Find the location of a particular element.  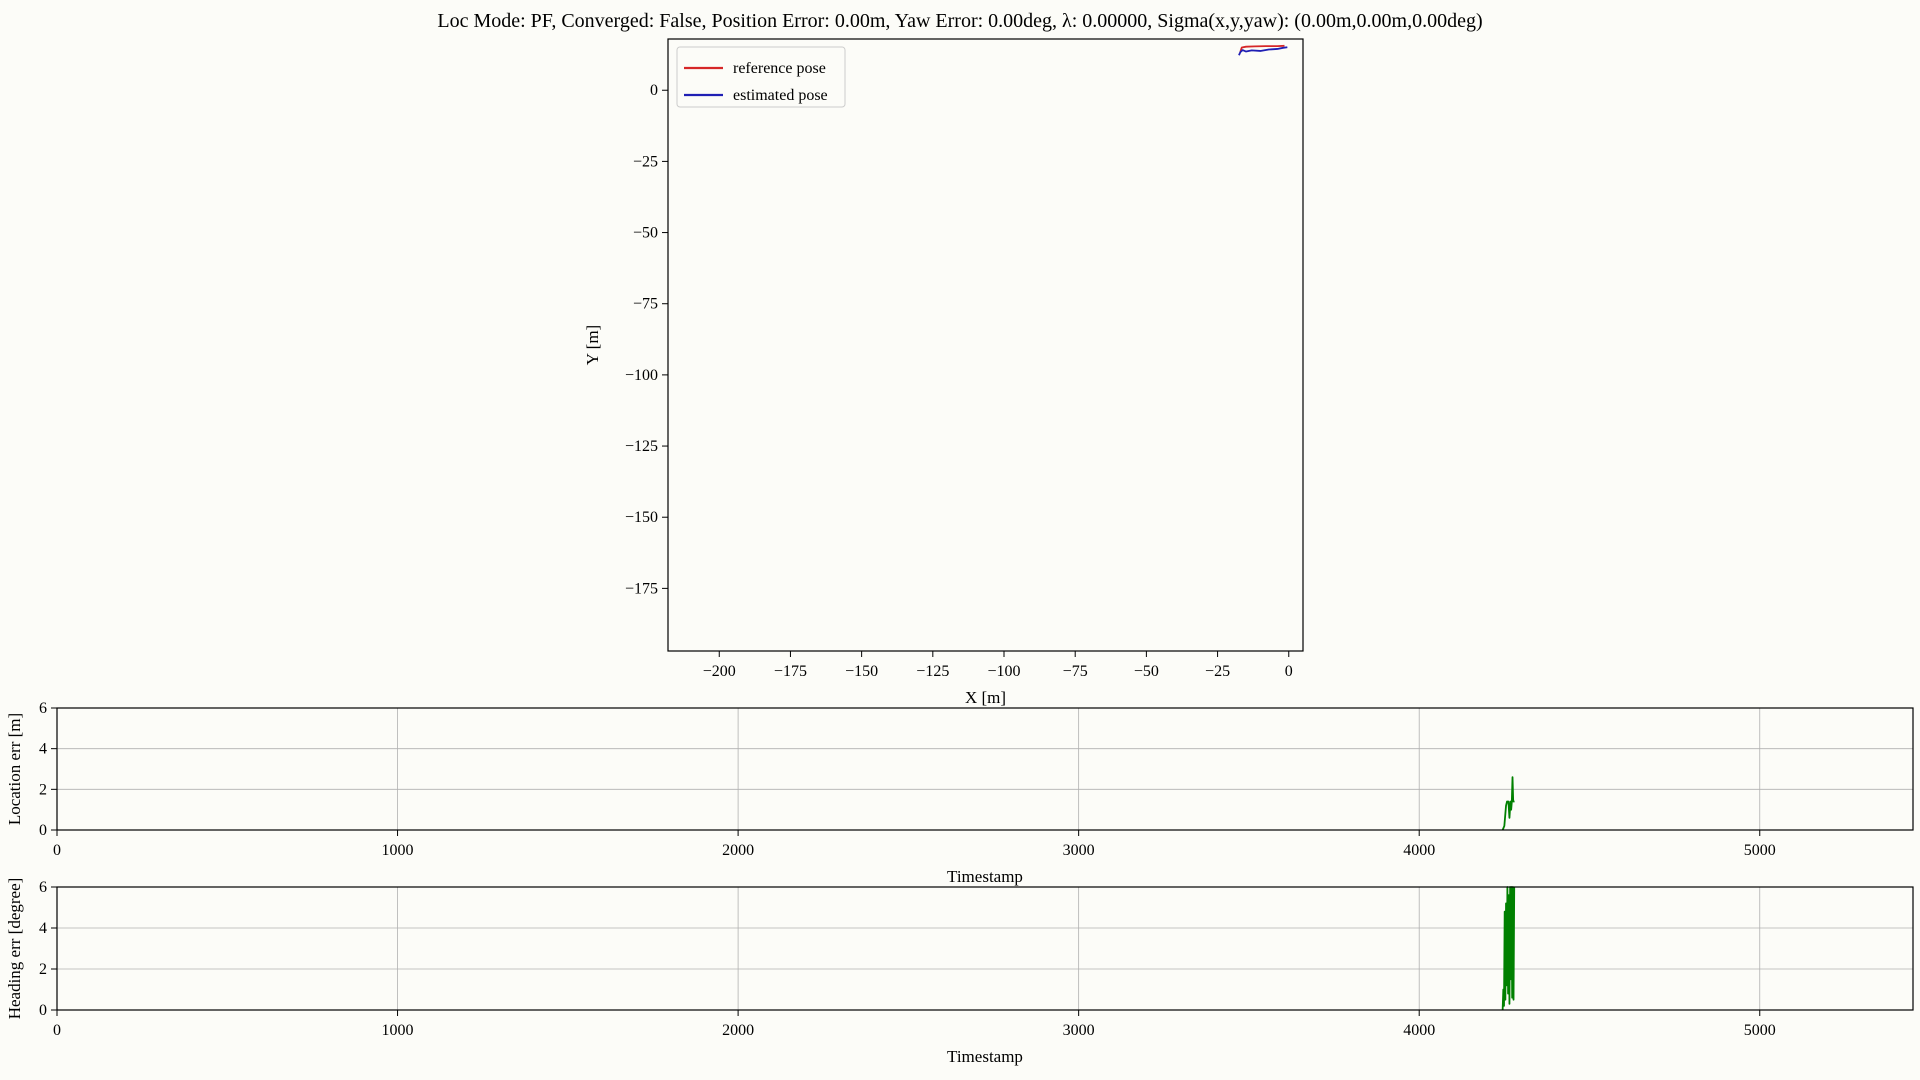

y-tick-label: −50 is located at coordinates (645, 233).